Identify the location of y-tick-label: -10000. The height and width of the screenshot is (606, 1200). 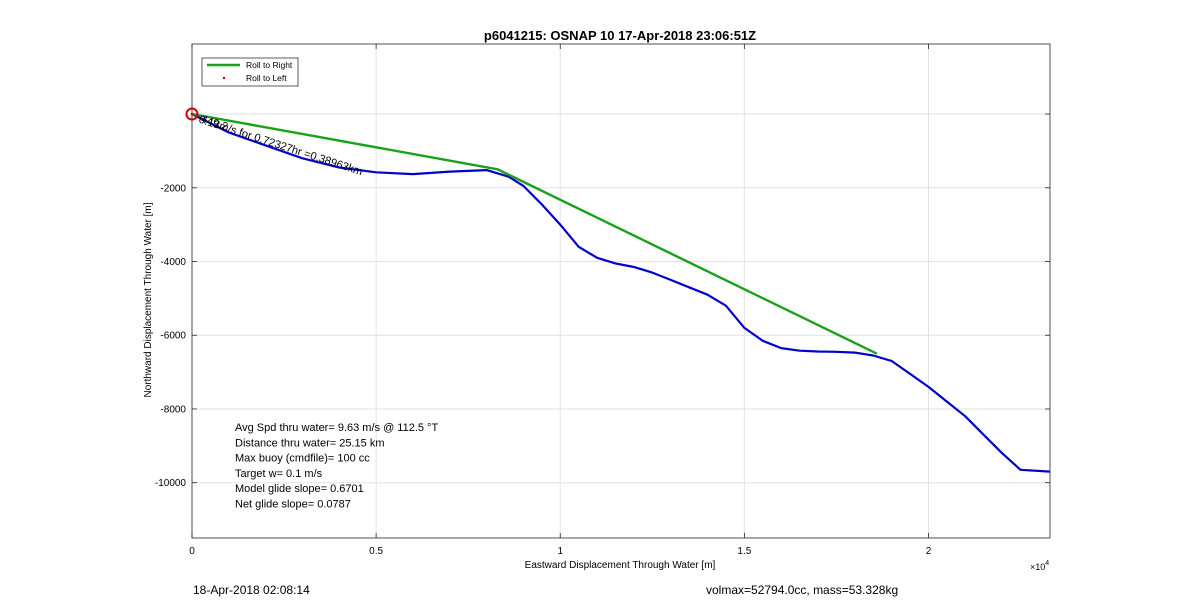
(171, 483).